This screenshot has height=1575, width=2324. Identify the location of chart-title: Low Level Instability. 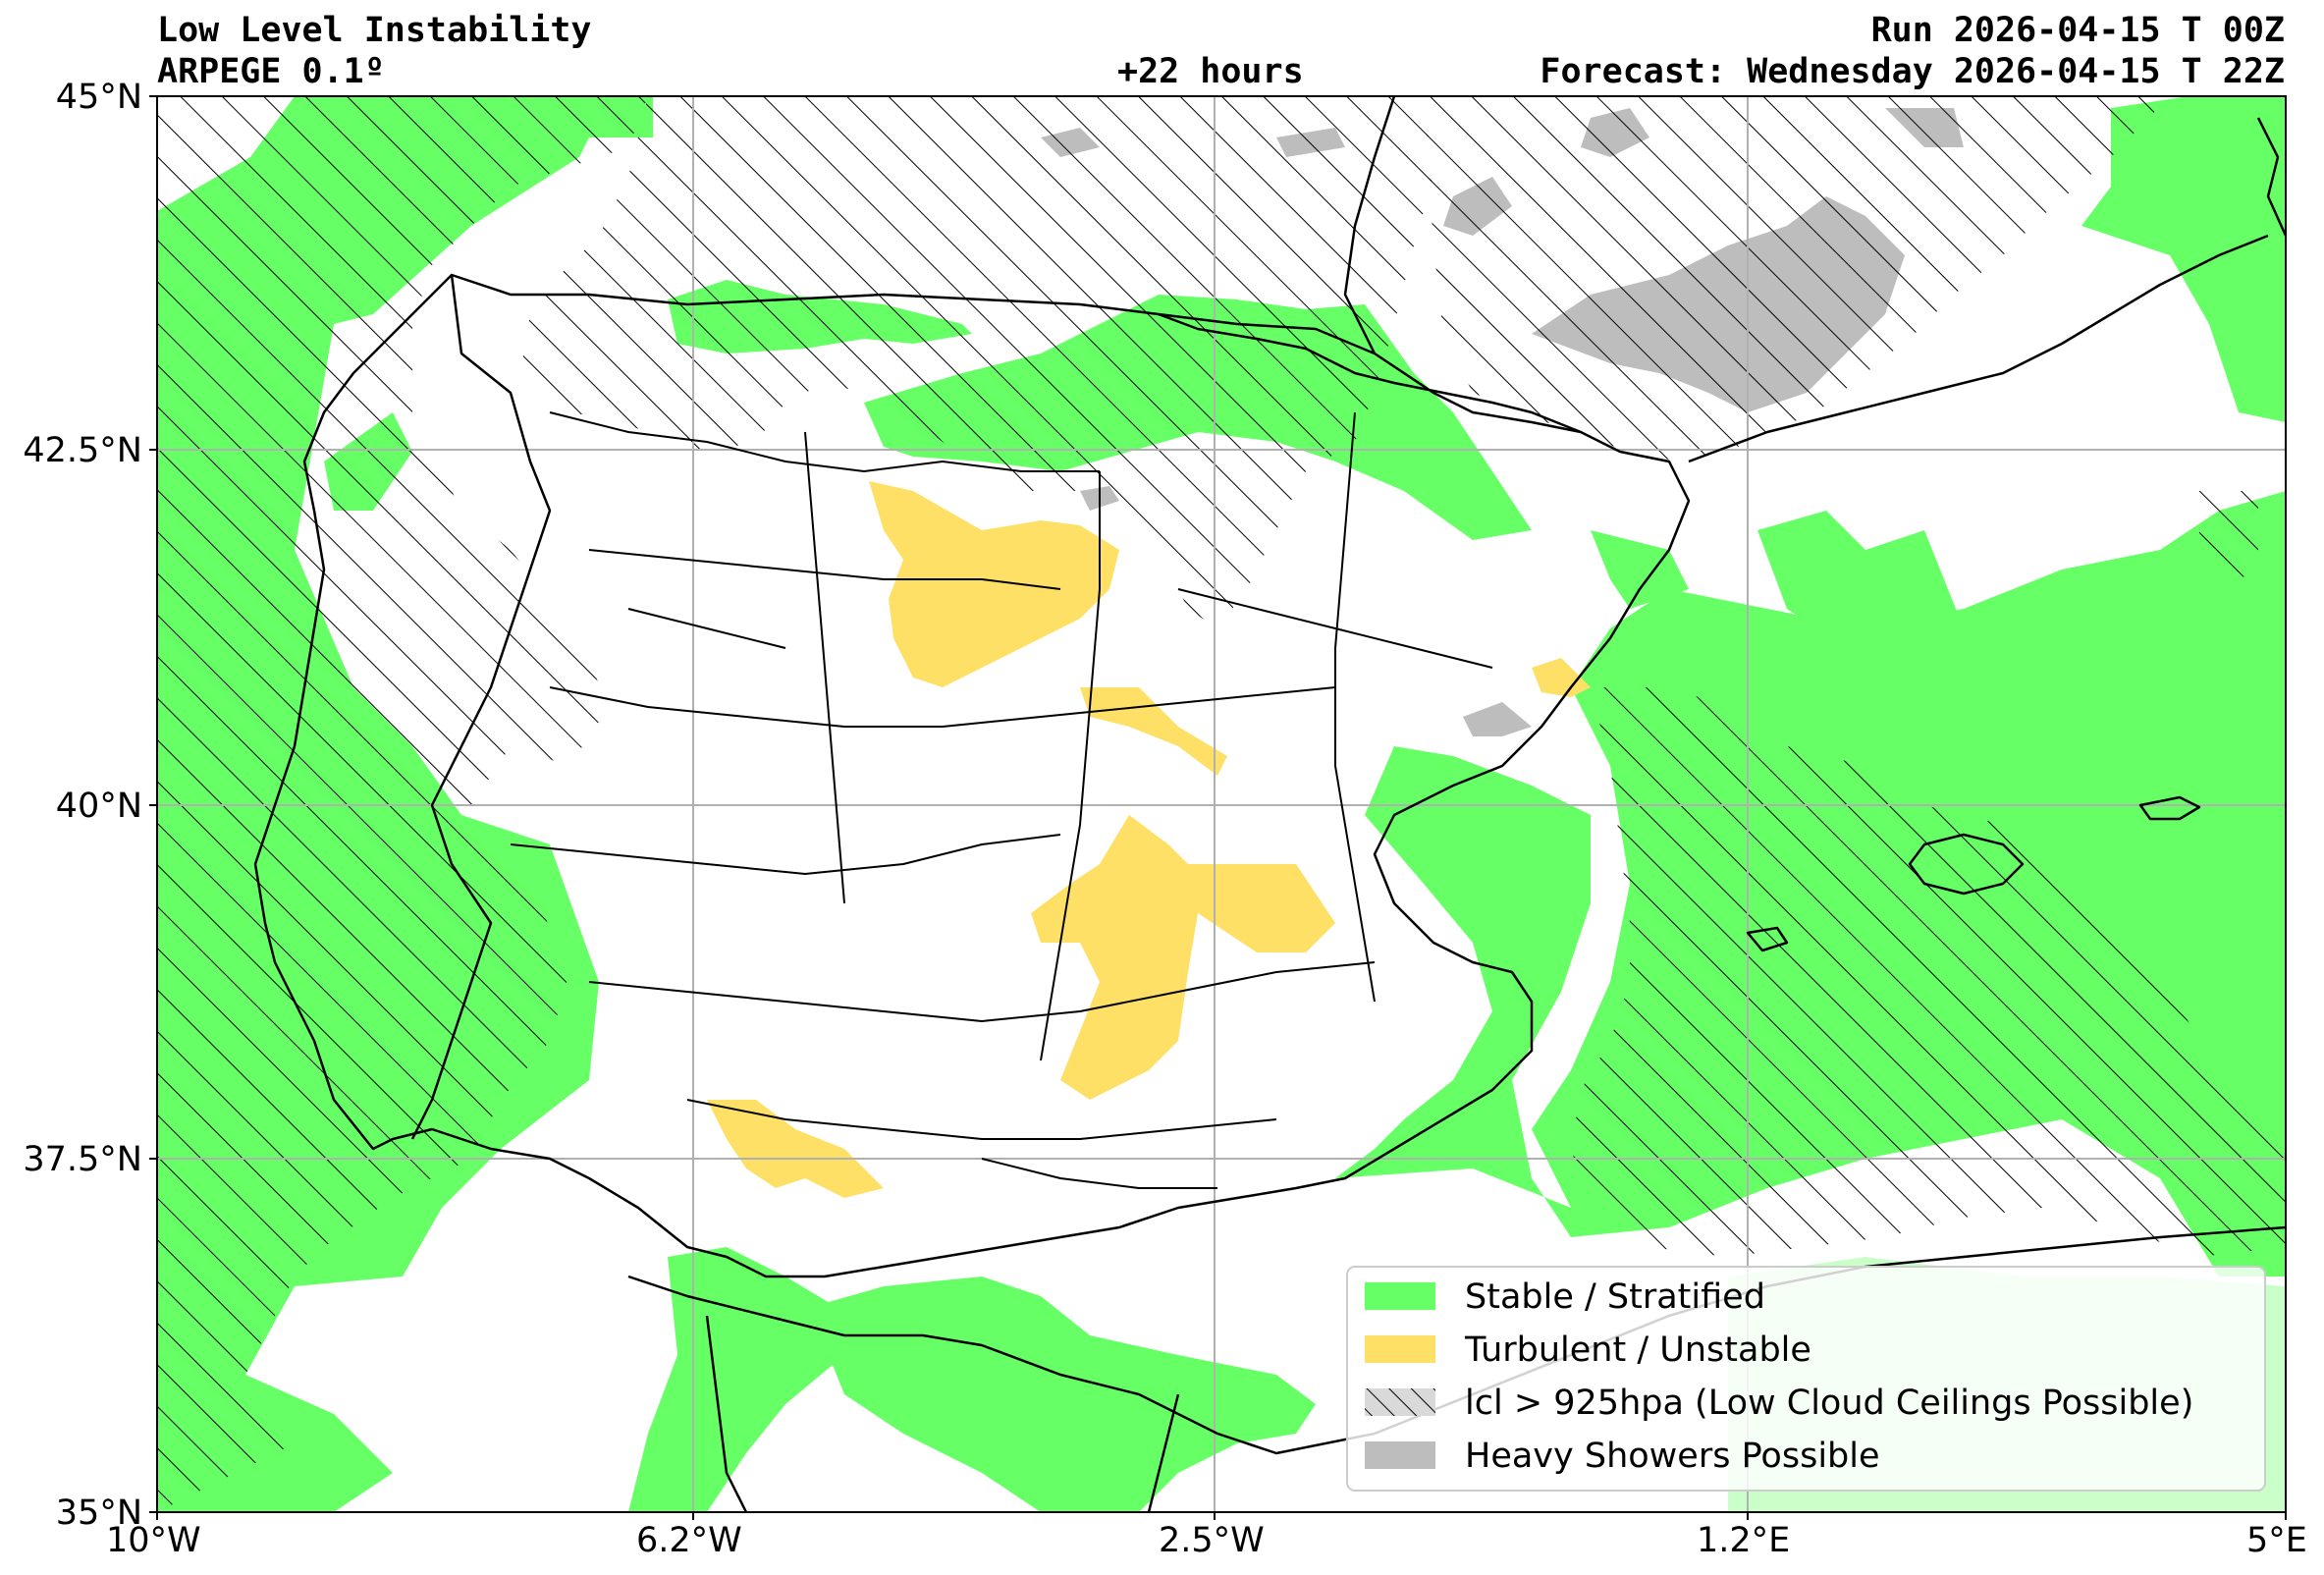
(374, 30).